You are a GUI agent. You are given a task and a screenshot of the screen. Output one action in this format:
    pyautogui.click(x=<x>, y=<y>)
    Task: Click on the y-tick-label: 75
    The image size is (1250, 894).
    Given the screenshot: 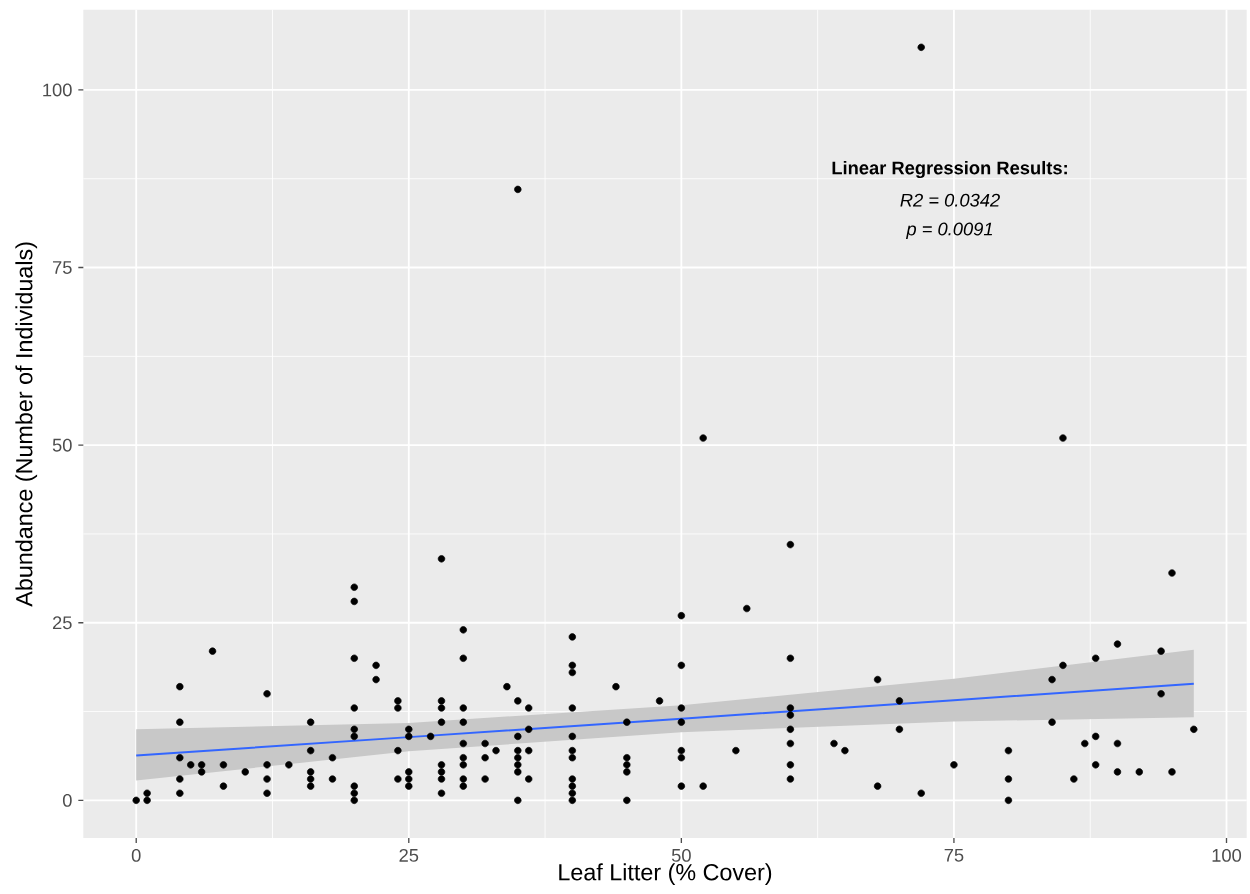 What is the action you would take?
    pyautogui.click(x=62, y=267)
    